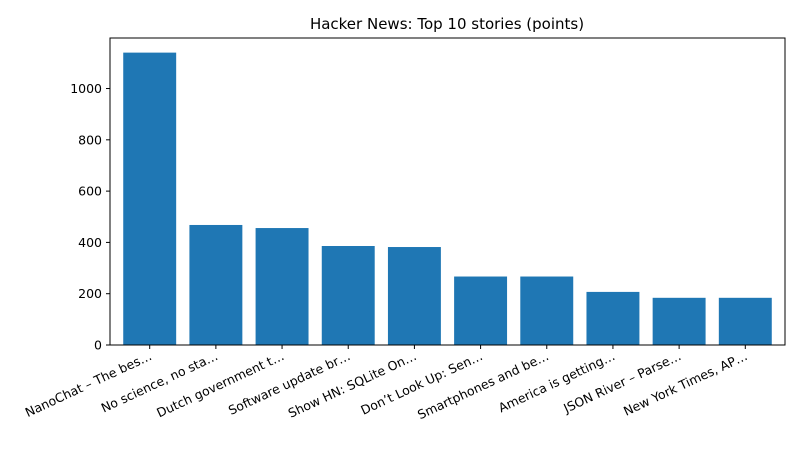  Describe the element at coordinates (447, 24) in the screenshot. I see `chart-title: Hacker News: Top 10 stories (points)` at that location.